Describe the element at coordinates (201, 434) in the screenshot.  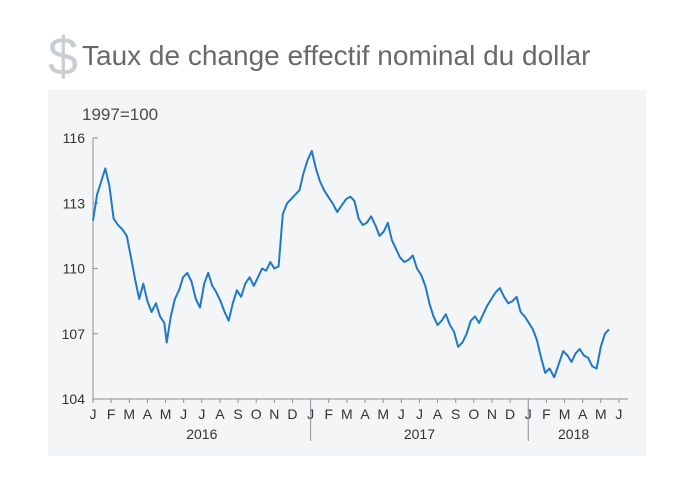
I see `year-label: 2016` at that location.